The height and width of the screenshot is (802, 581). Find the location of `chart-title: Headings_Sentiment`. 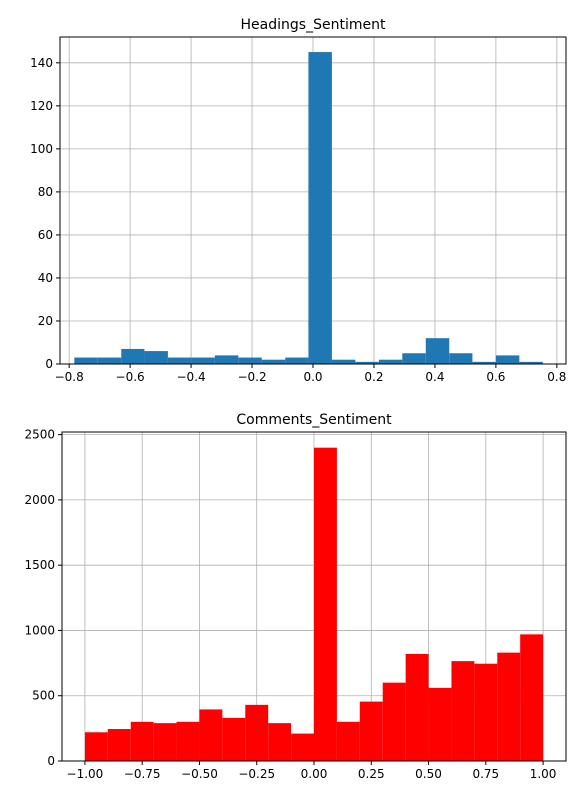

chart-title: Headings_Sentiment is located at coordinates (313, 25).